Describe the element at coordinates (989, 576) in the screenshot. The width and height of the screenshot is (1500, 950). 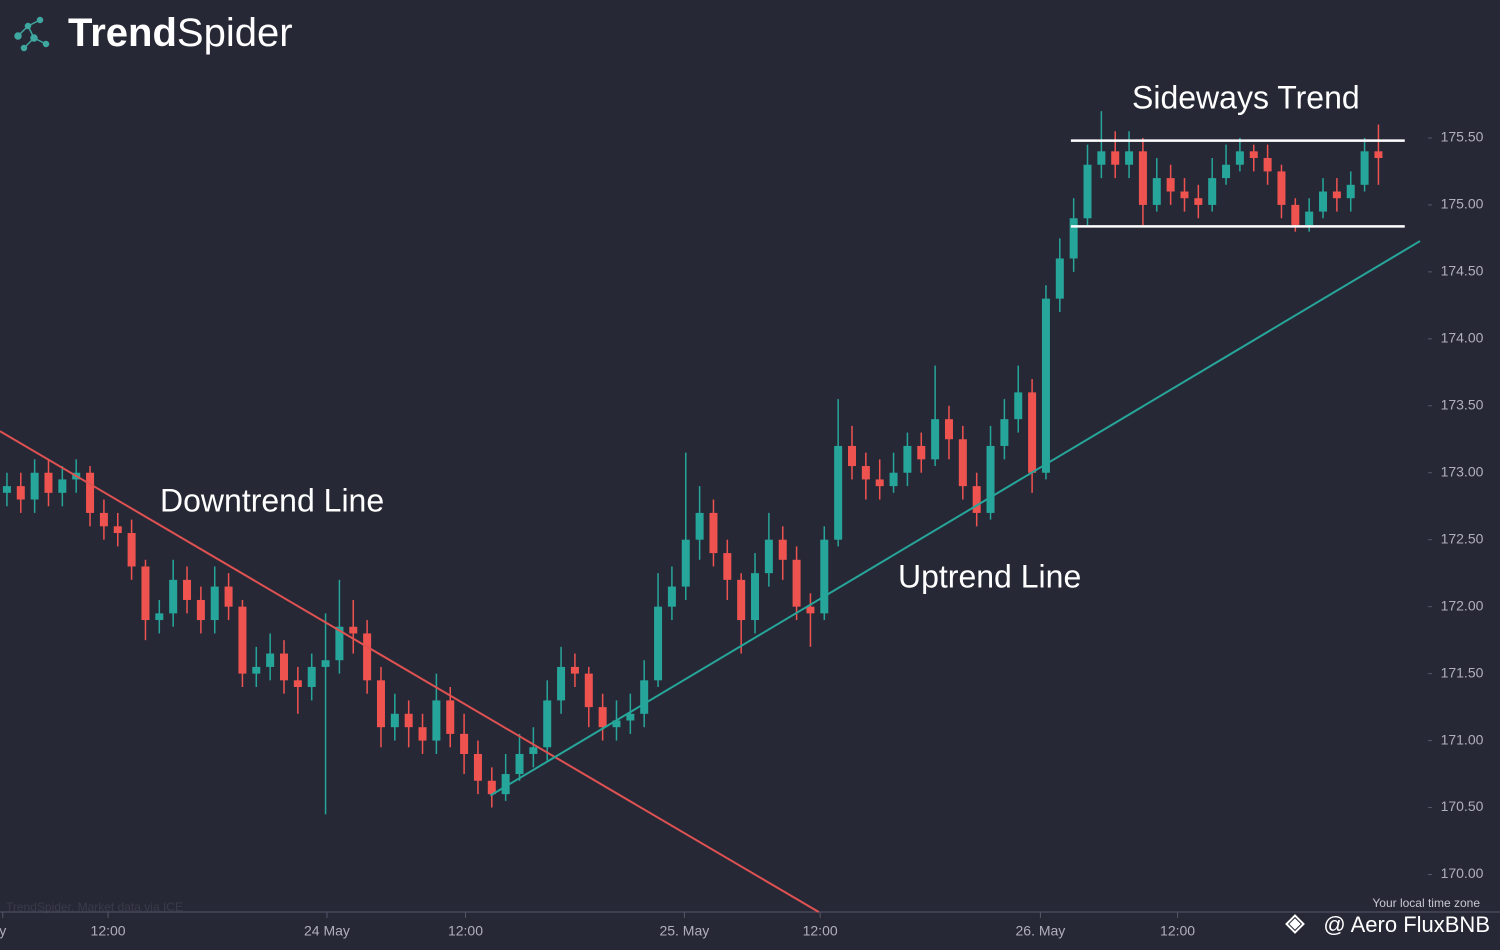
I see `trend-label: Uptrend Line` at that location.